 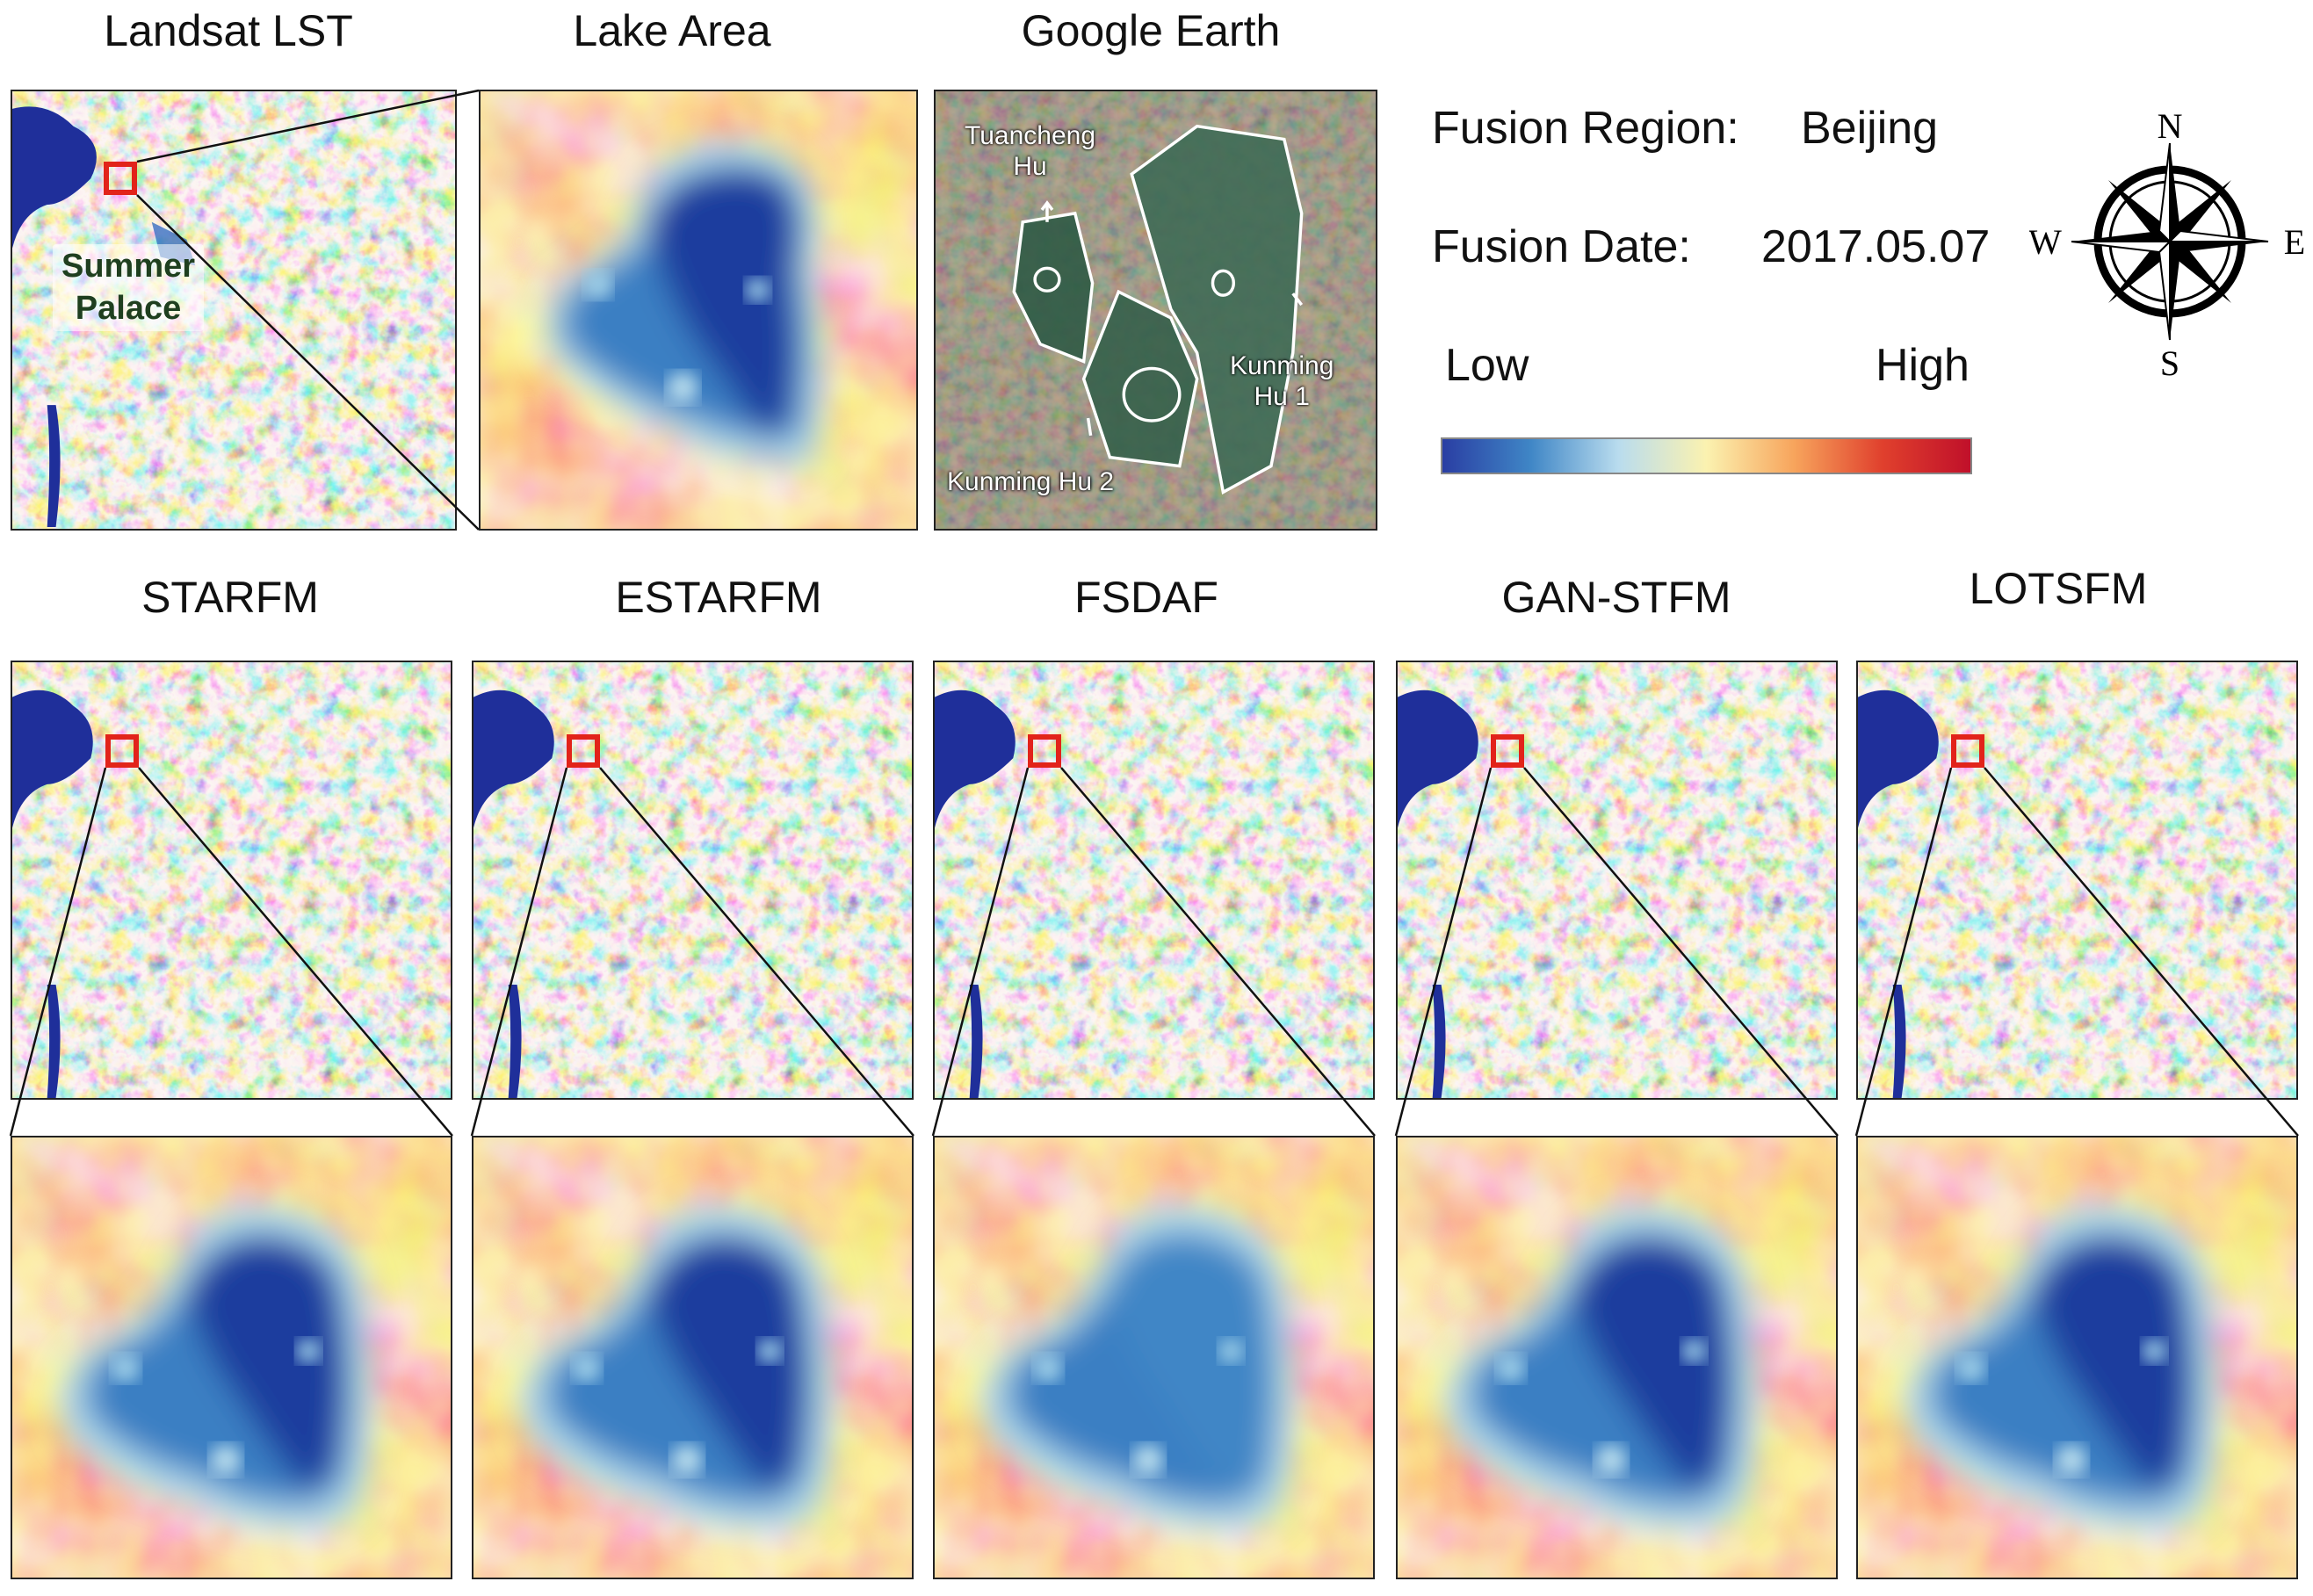 What do you see at coordinates (228, 31) in the screenshot?
I see `landsat-lst-title: Landsat LST` at bounding box center [228, 31].